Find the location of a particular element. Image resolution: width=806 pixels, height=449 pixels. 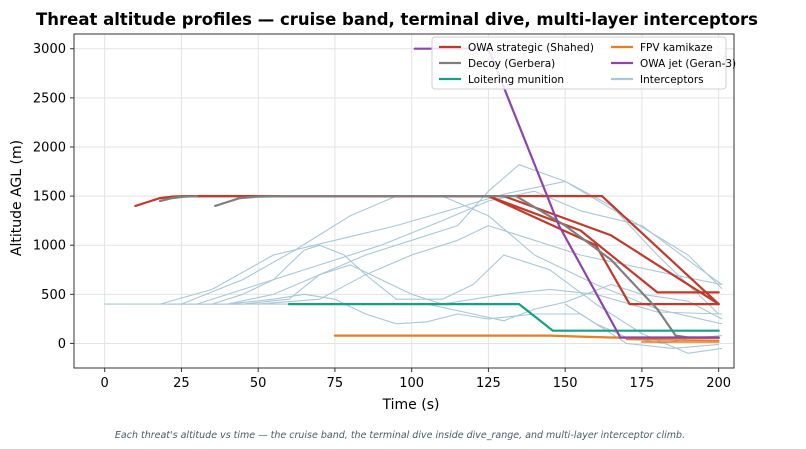

y-tick-label: 500 is located at coordinates (53, 295).